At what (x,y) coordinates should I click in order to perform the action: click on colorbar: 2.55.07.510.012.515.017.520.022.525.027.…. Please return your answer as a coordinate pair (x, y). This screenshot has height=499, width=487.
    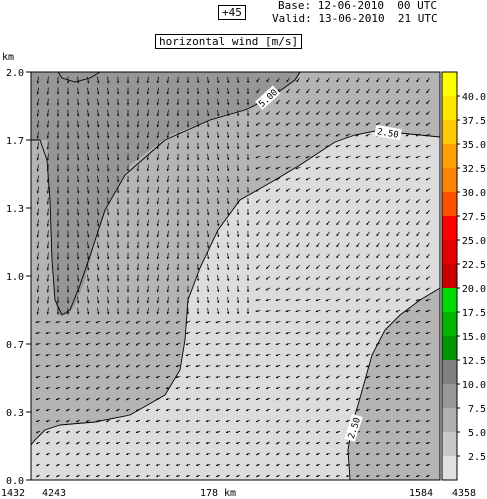
    Looking at the image, I should click on (463, 276).